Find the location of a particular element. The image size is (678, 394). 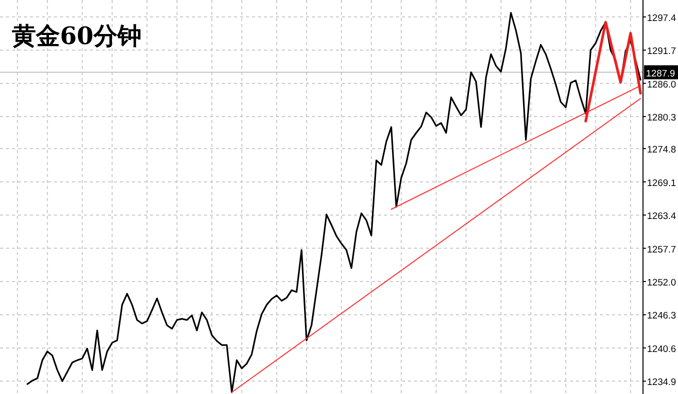

y-tick-label: 1252.0 is located at coordinates (661, 283).